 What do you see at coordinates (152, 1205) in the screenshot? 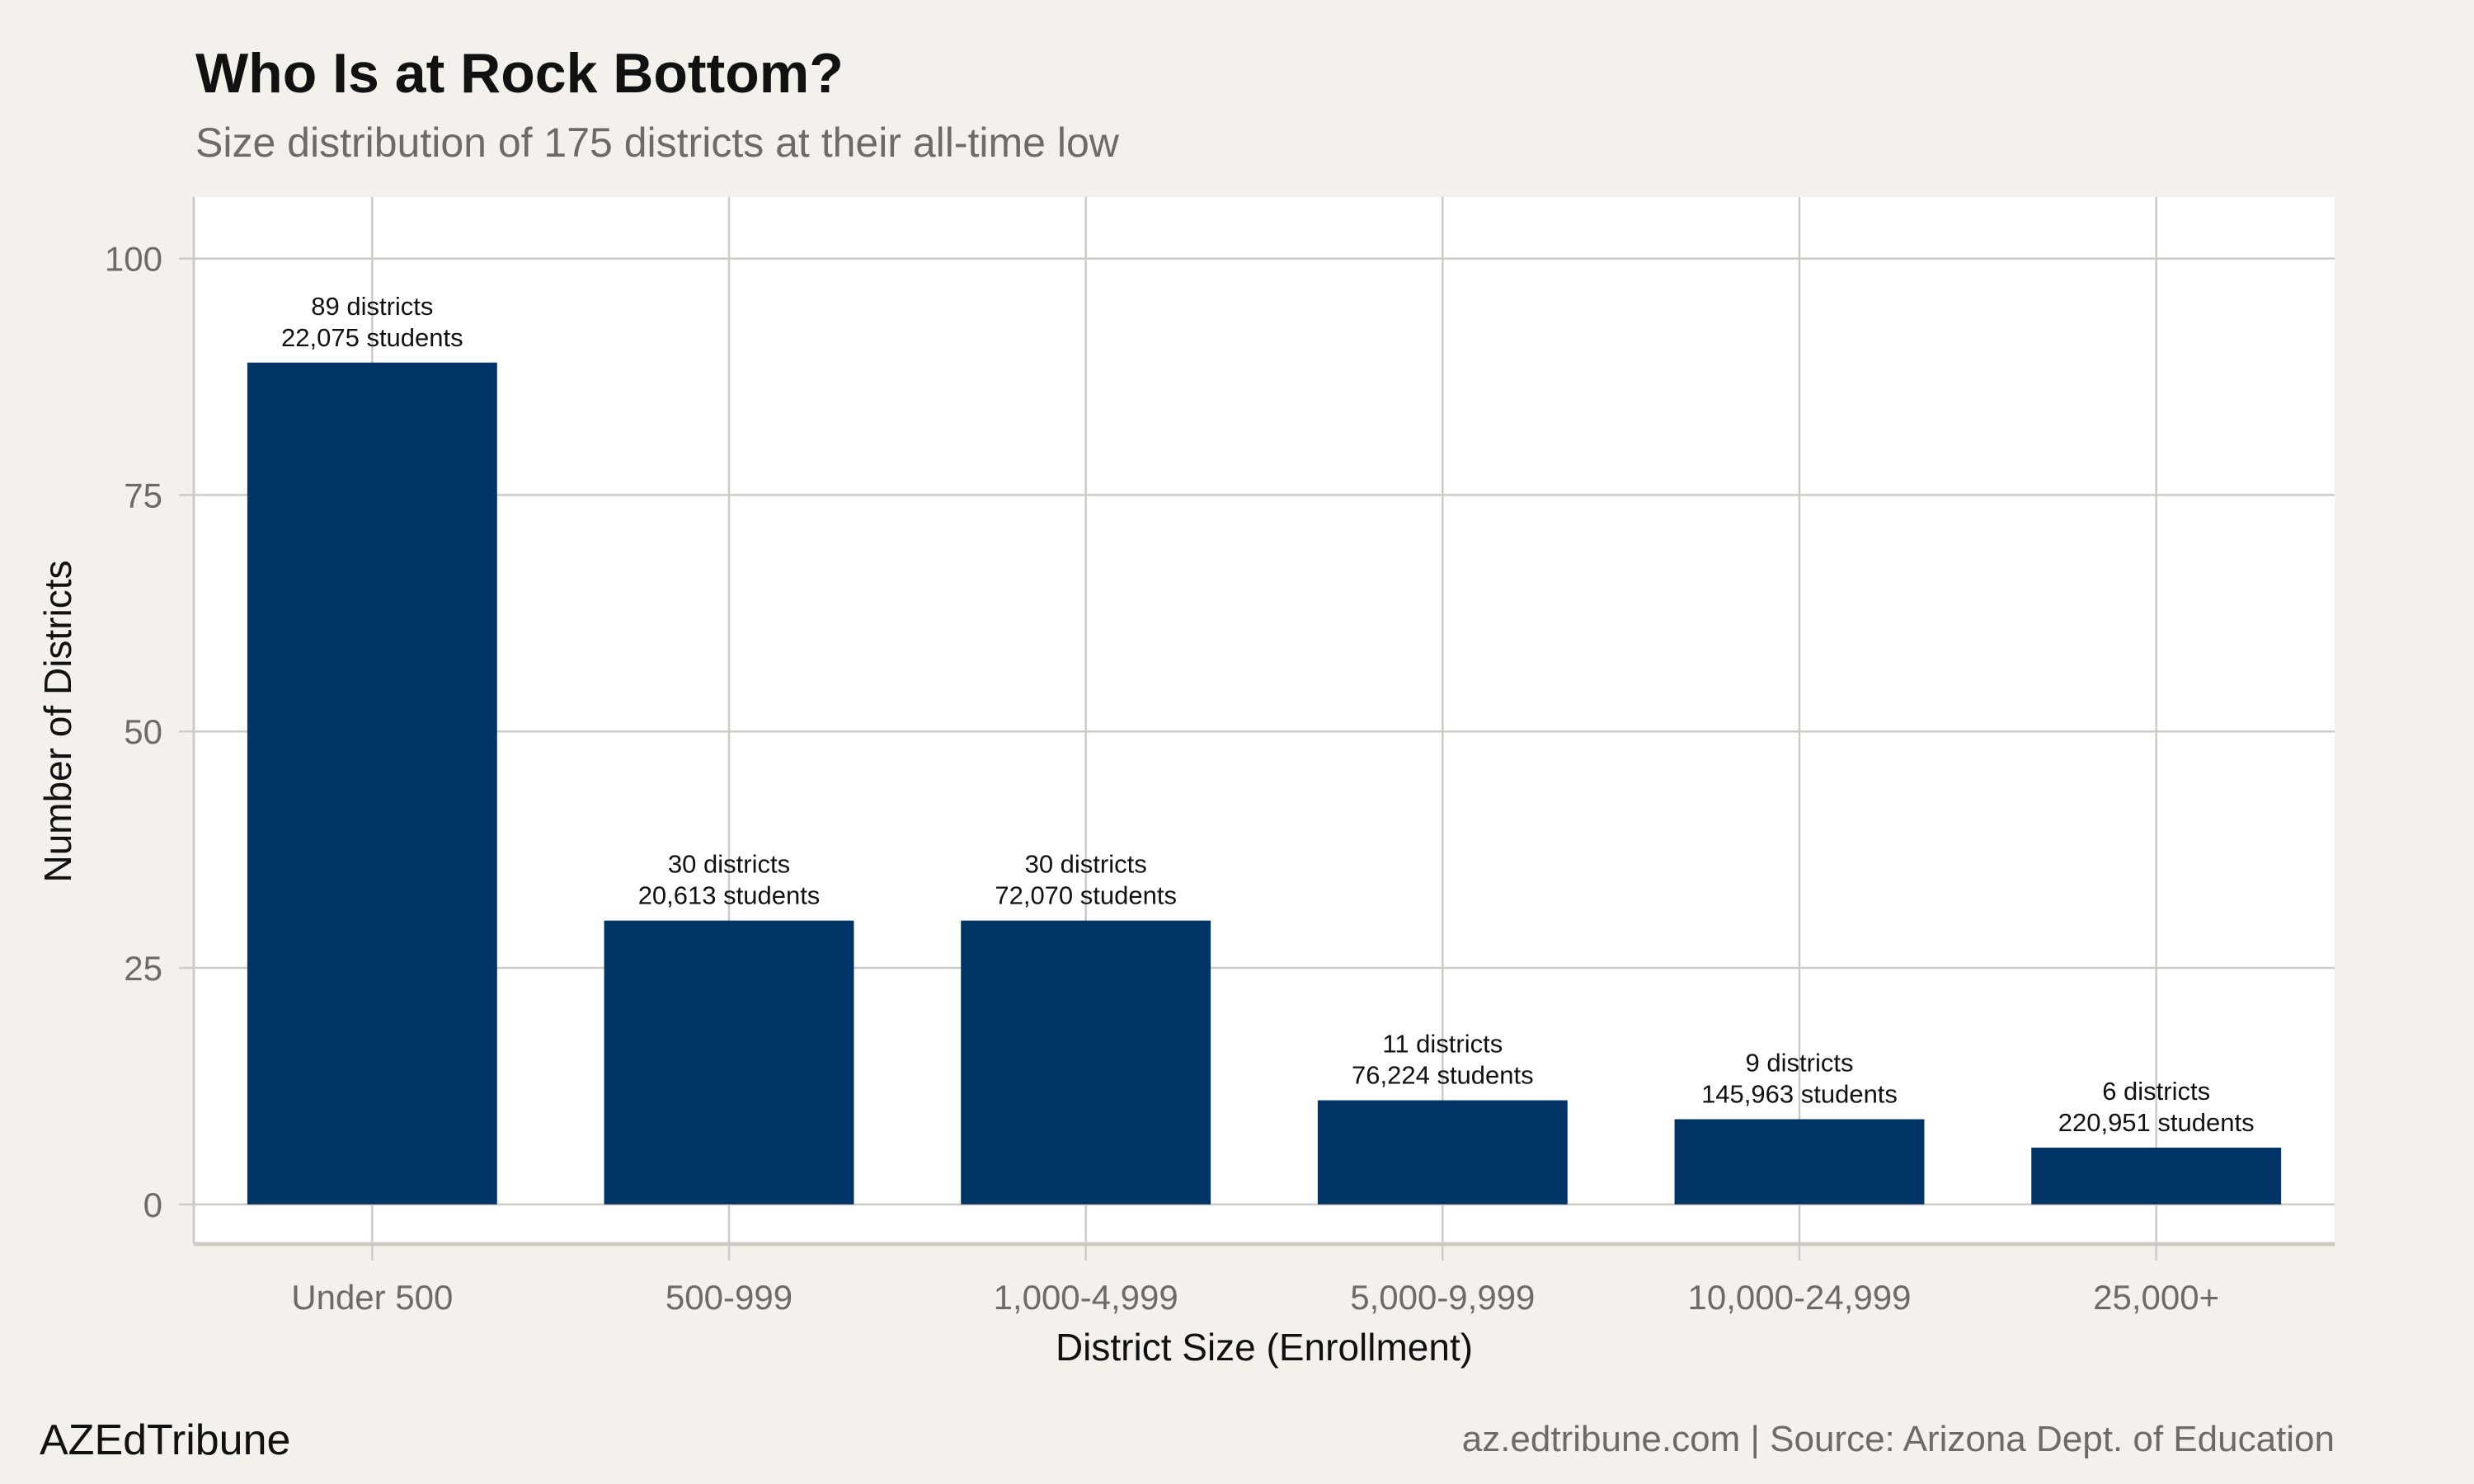
I see `y-tick-label: 0` at bounding box center [152, 1205].